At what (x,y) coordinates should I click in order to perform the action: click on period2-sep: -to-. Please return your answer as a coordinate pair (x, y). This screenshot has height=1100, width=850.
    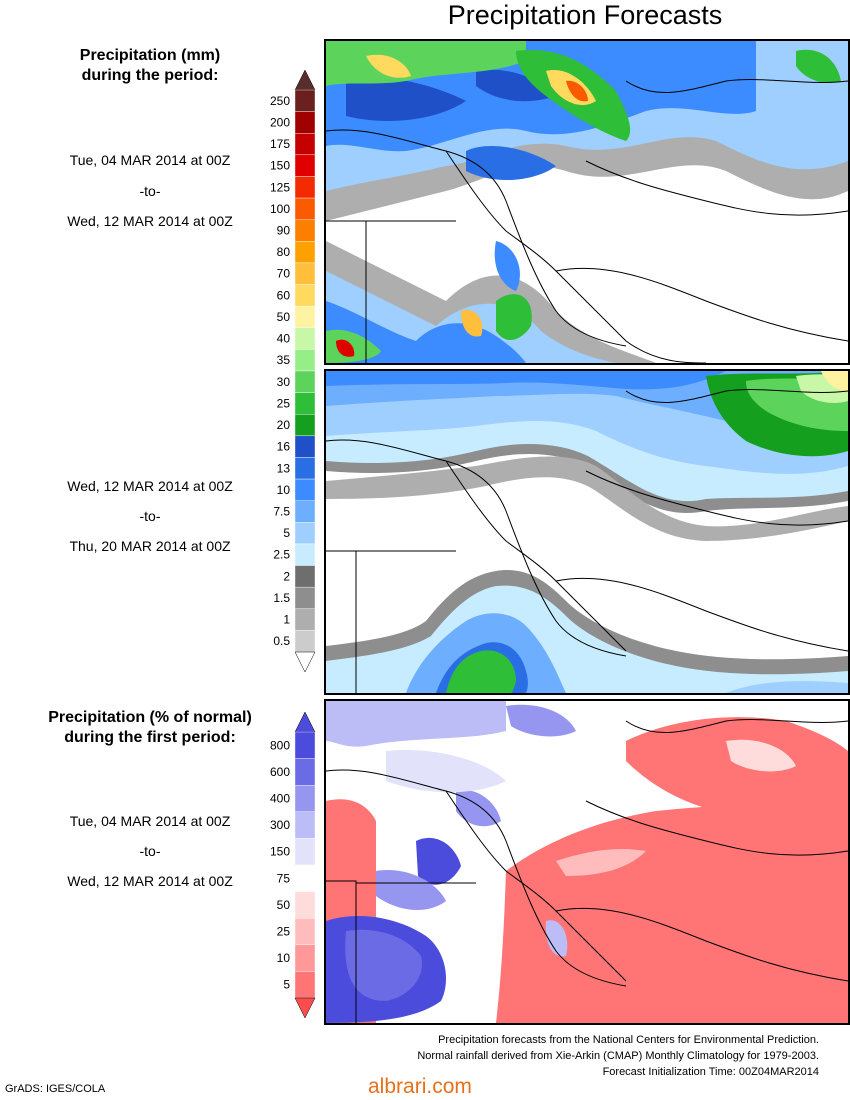
    Looking at the image, I should click on (150, 516).